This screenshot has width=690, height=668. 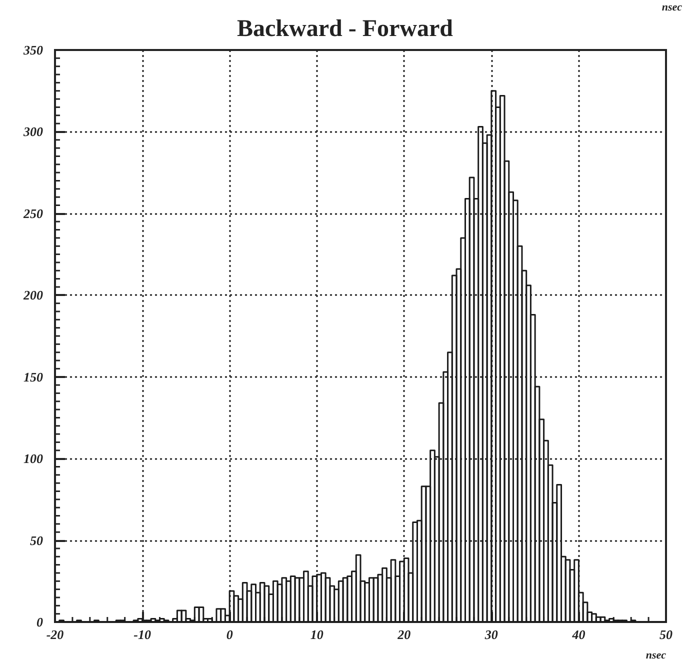 What do you see at coordinates (33, 132) in the screenshot?
I see `y-tick-label: 300` at bounding box center [33, 132].